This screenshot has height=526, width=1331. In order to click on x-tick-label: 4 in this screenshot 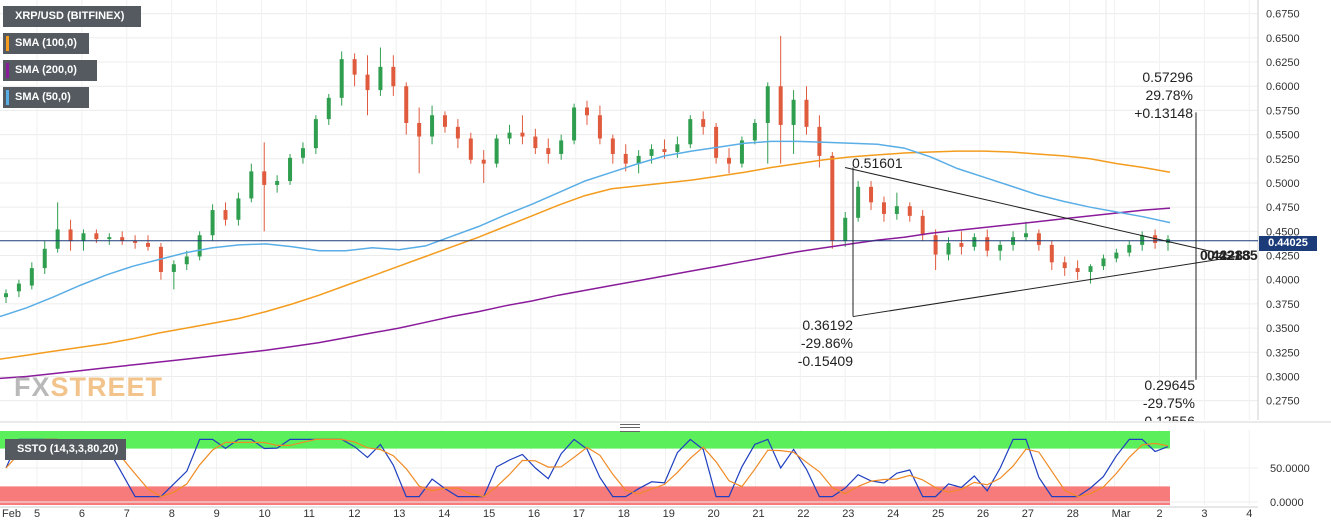, I will do `click(1249, 514)`.